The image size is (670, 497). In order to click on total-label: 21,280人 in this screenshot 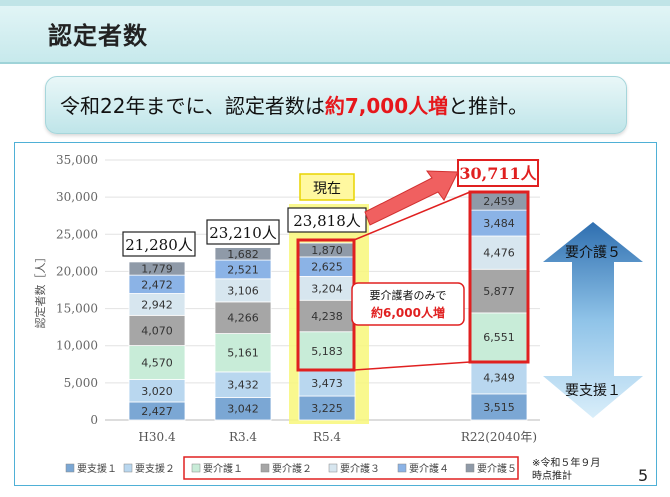, I will do `click(159, 245)`.